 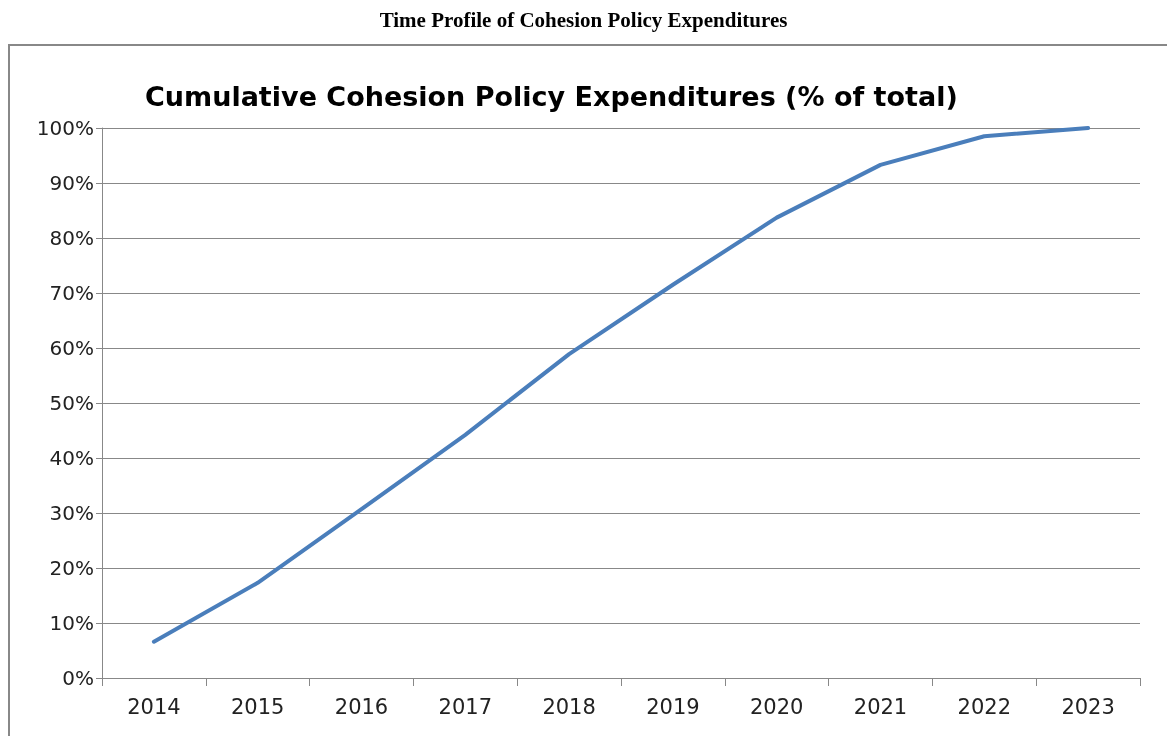 What do you see at coordinates (673, 706) in the screenshot?
I see `x-tick-label: 2019` at bounding box center [673, 706].